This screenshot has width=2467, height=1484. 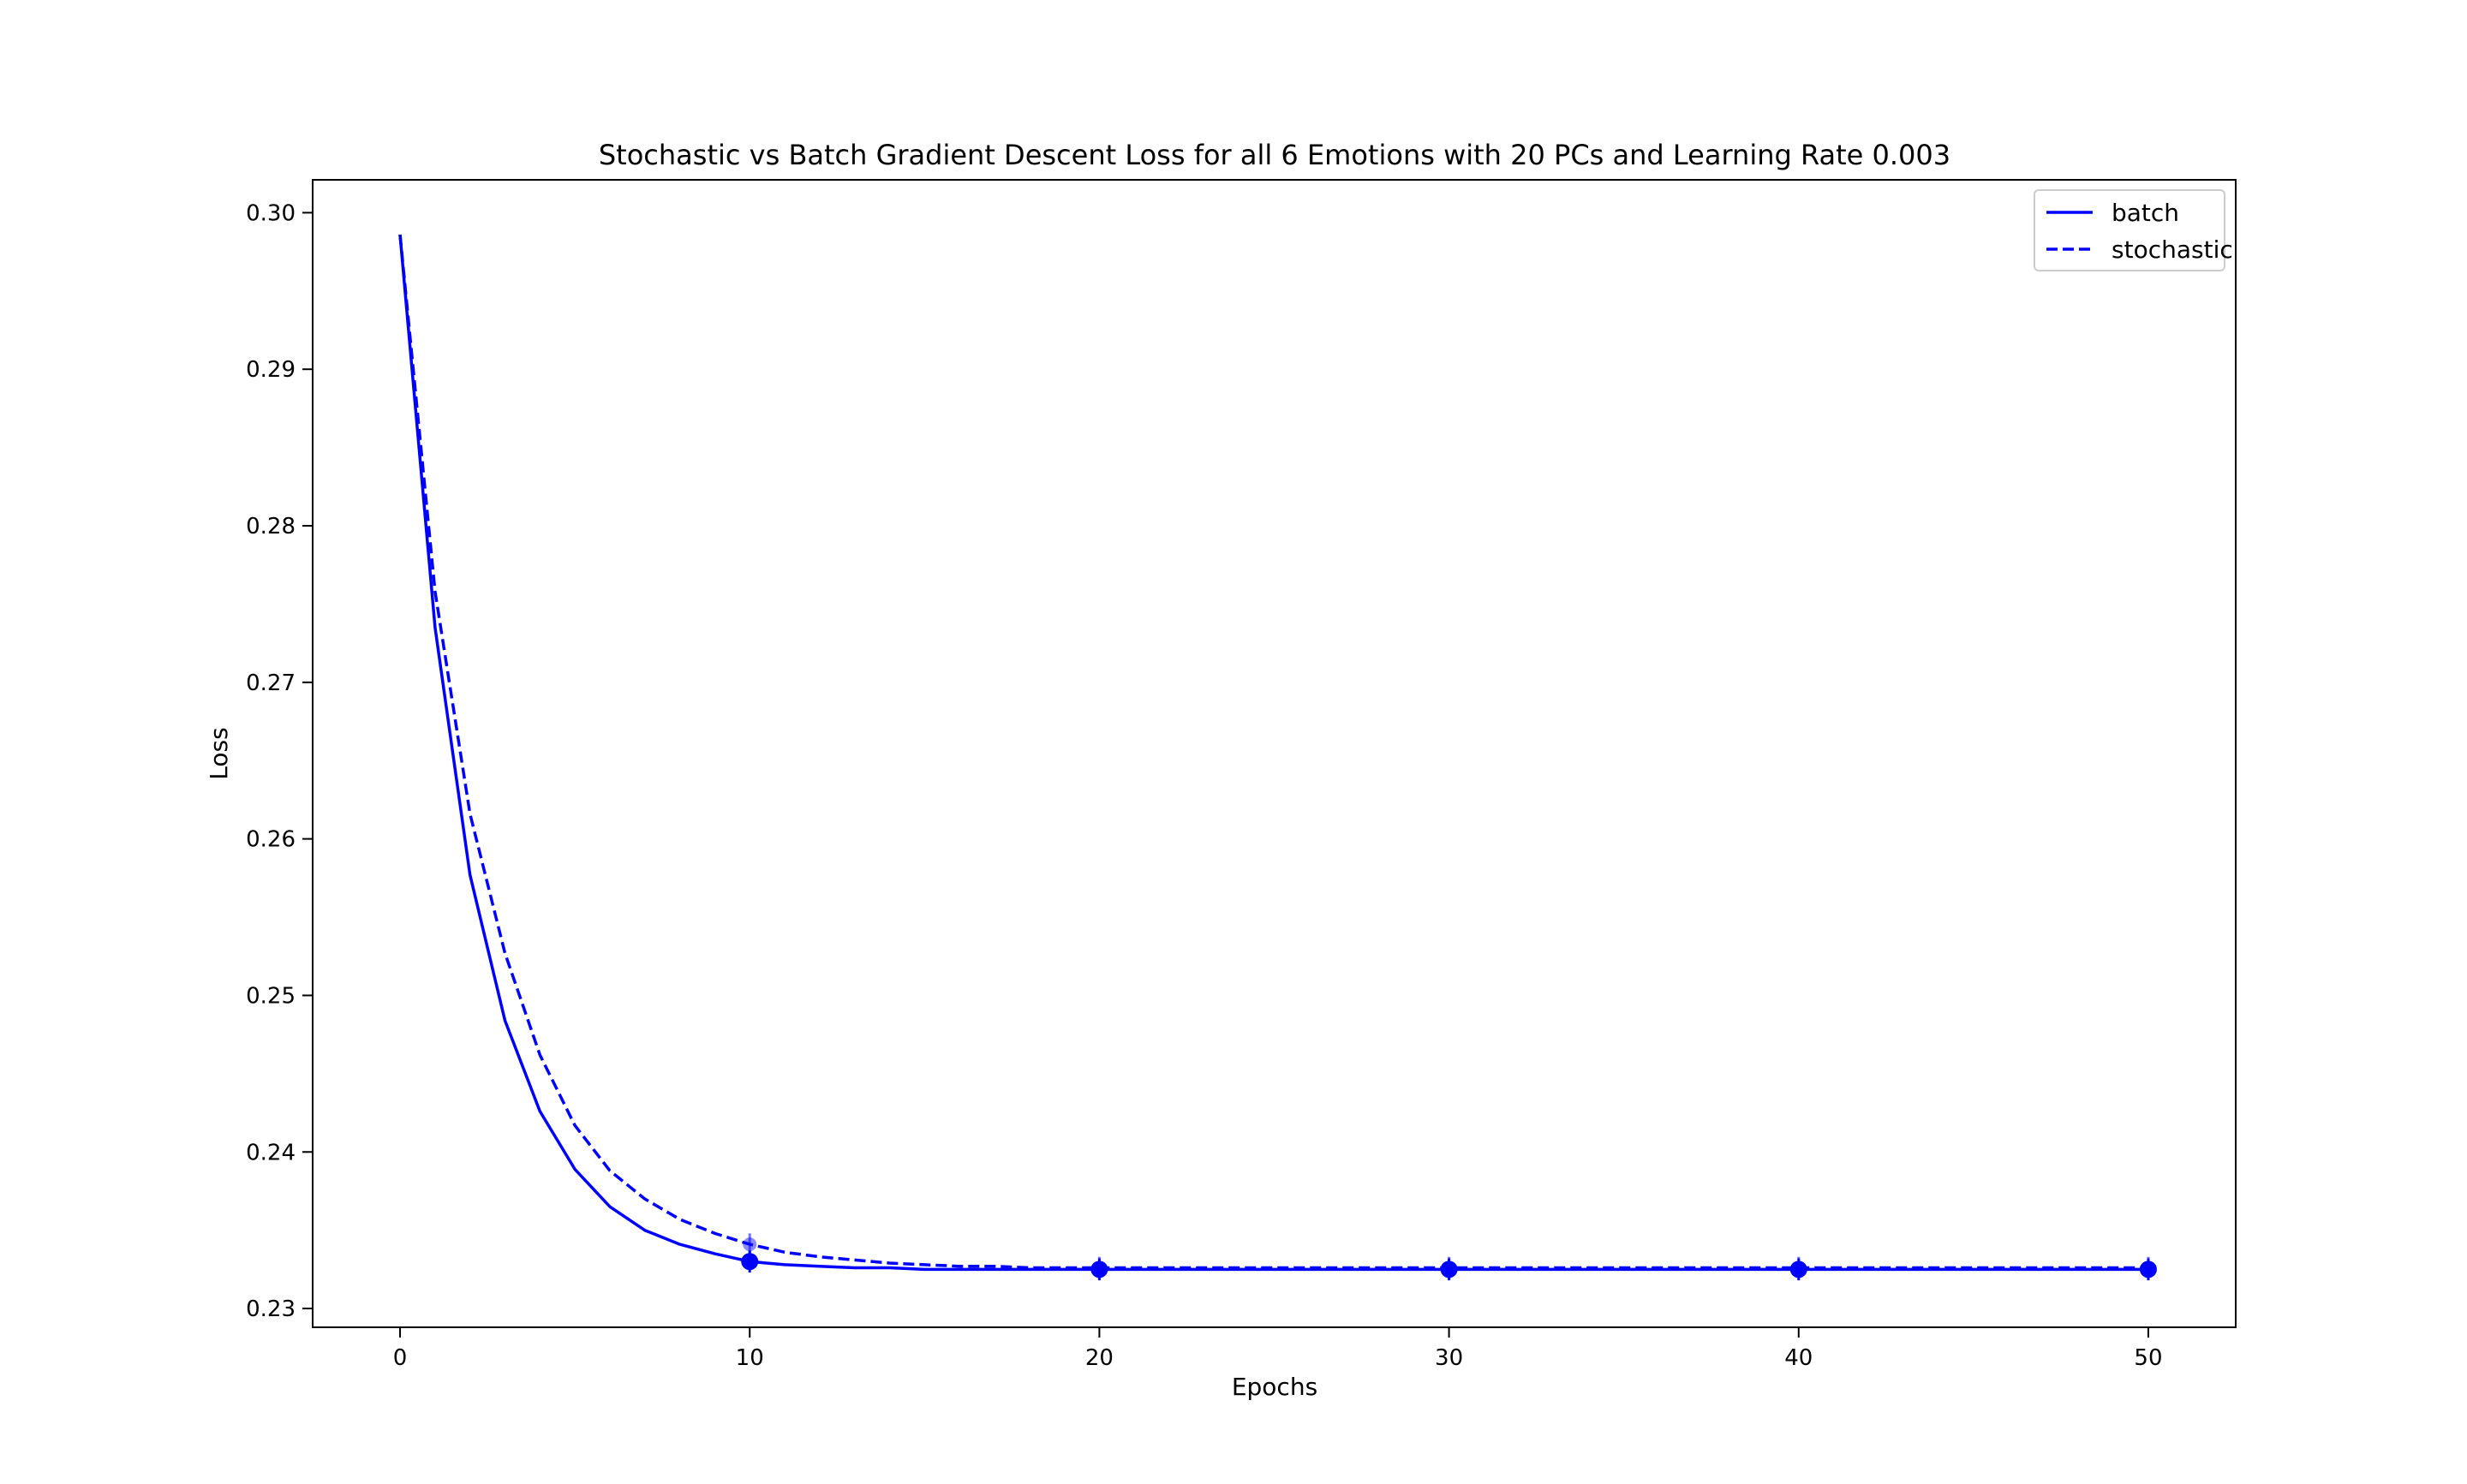 I want to click on legend: batch stochastic, so click(x=2134, y=230).